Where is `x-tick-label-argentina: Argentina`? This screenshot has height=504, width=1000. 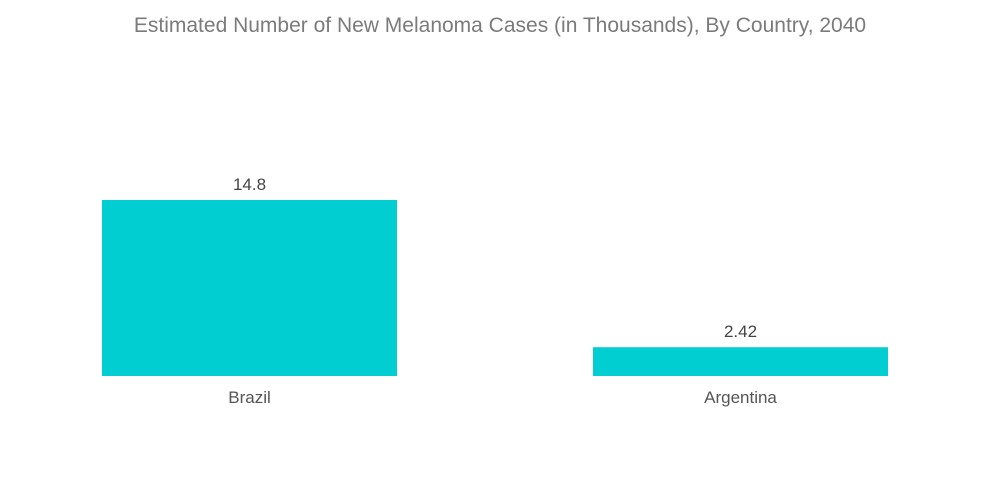 x-tick-label-argentina: Argentina is located at coordinates (740, 397).